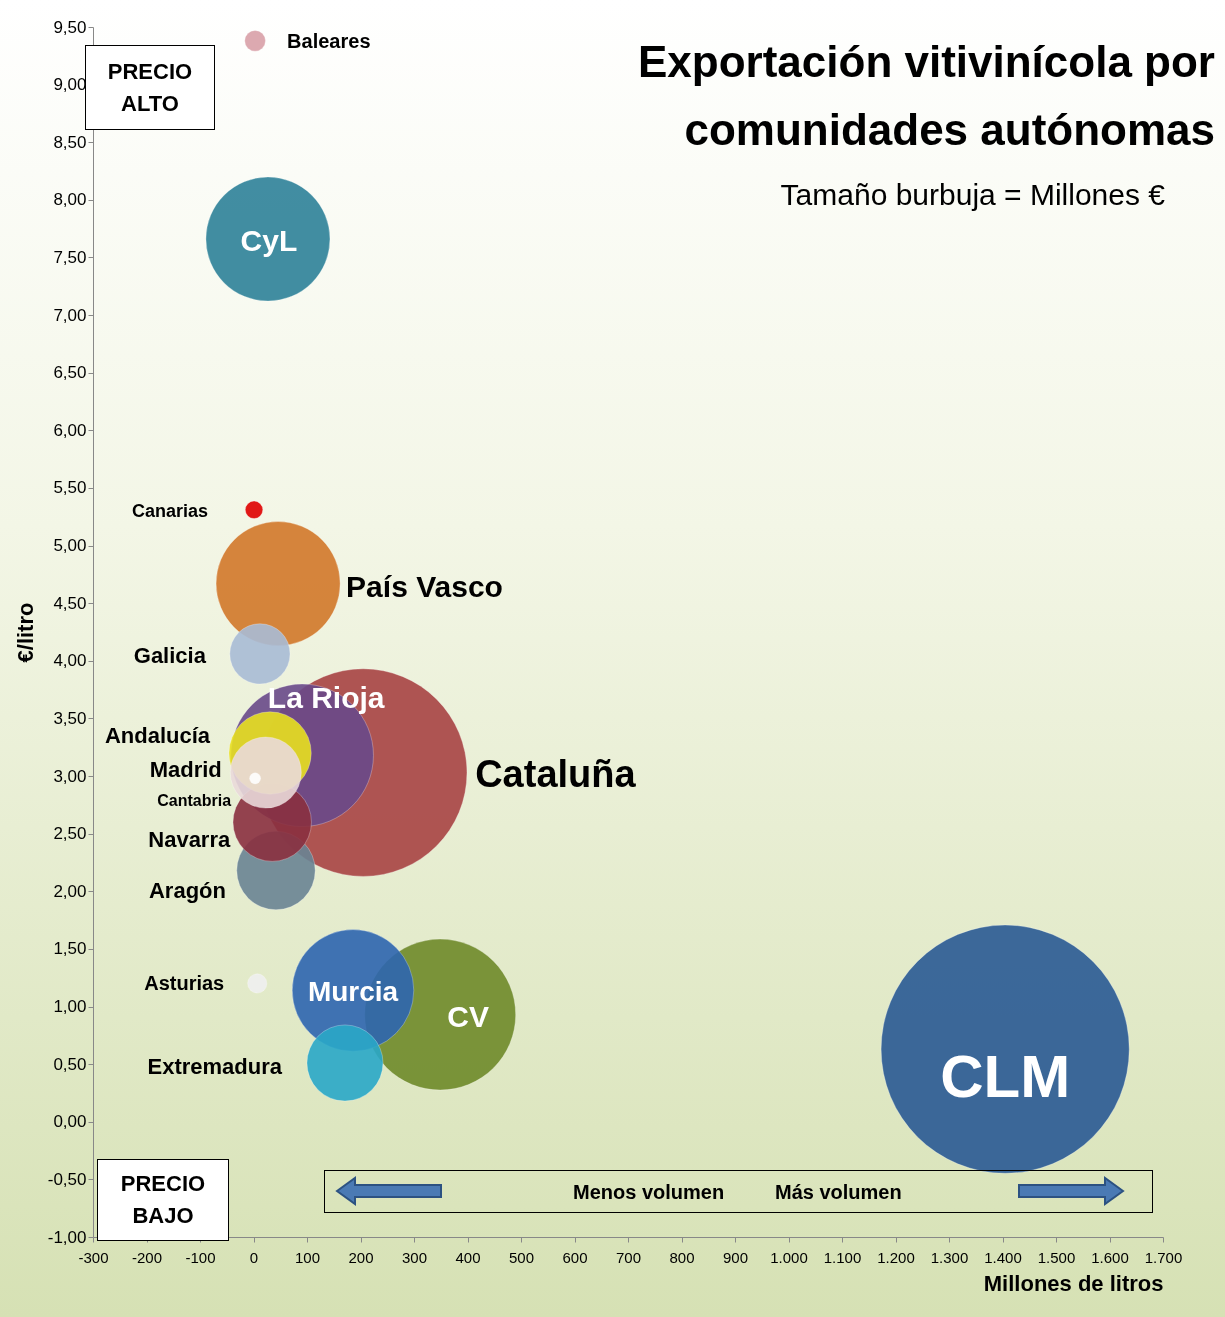 The height and width of the screenshot is (1317, 1225). What do you see at coordinates (926, 96) in the screenshot?
I see `text: Exportación vitivinícola por comunidades autónomas` at bounding box center [926, 96].